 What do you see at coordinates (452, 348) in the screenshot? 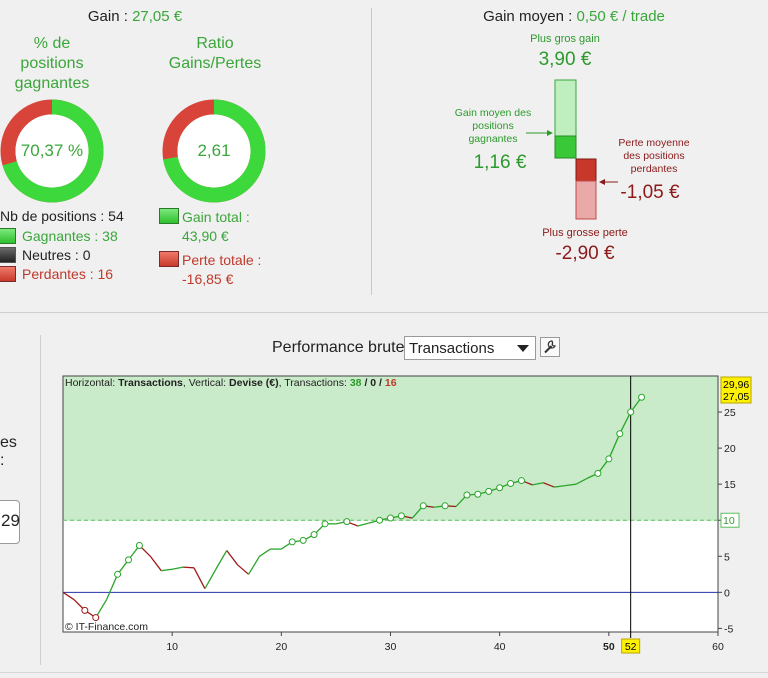
I see `performance-type-value: Transactions` at bounding box center [452, 348].